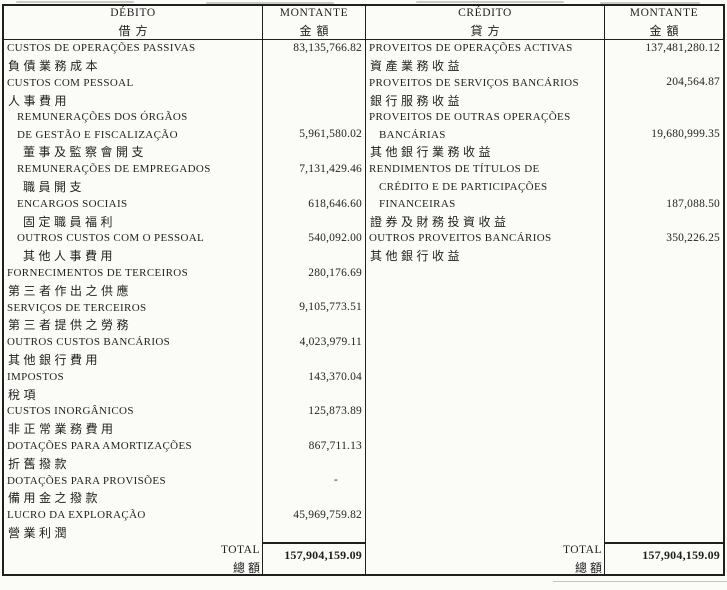 Image resolution: width=727 pixels, height=590 pixels. What do you see at coordinates (314, 558) in the screenshot?
I see `total-debit-amount: 157,904,159.09` at bounding box center [314, 558].